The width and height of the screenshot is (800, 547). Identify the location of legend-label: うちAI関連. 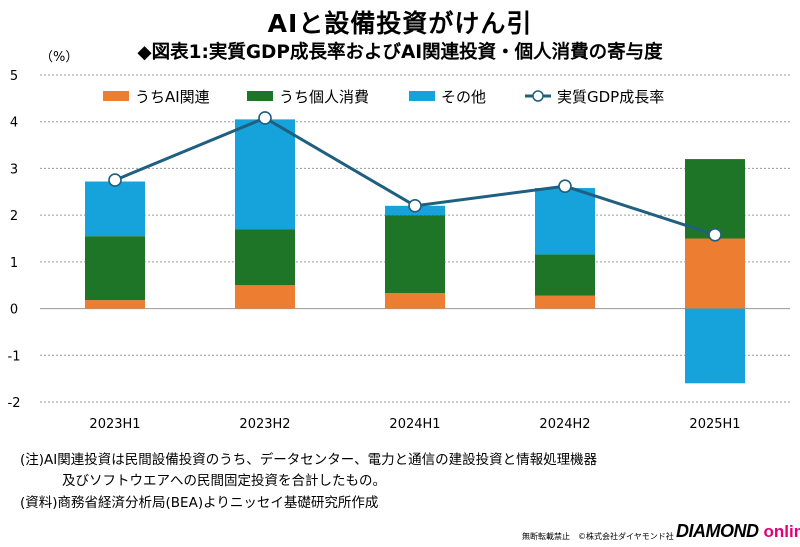
(172, 97).